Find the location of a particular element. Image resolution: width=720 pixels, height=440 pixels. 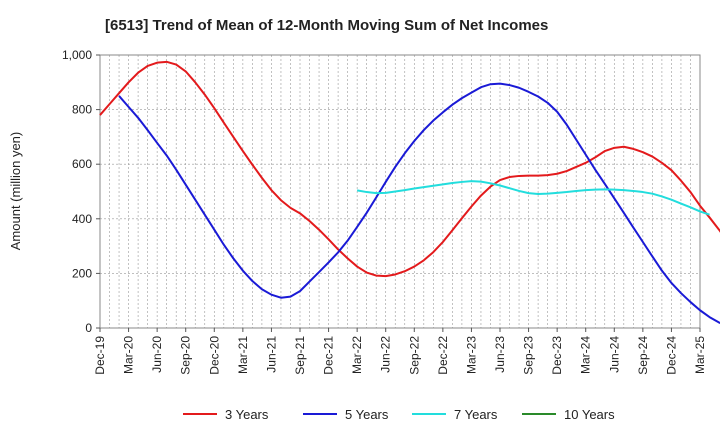

legend-label: 10 Years is located at coordinates (589, 414).